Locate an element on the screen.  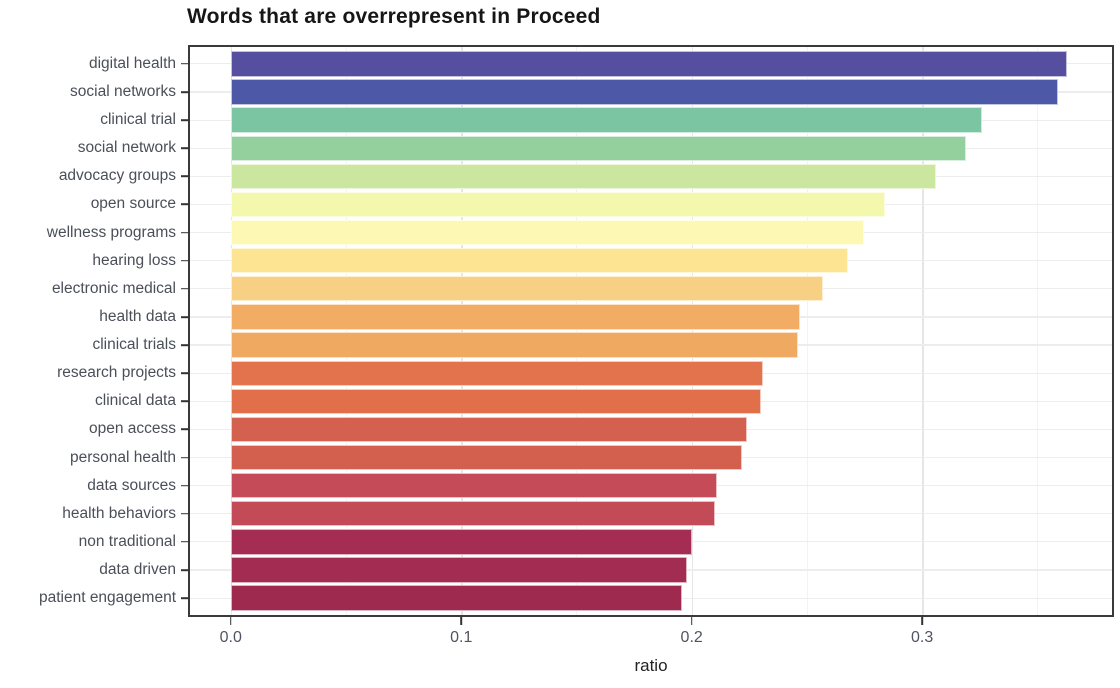
y-axis-label: clinical trial is located at coordinates (138, 120).